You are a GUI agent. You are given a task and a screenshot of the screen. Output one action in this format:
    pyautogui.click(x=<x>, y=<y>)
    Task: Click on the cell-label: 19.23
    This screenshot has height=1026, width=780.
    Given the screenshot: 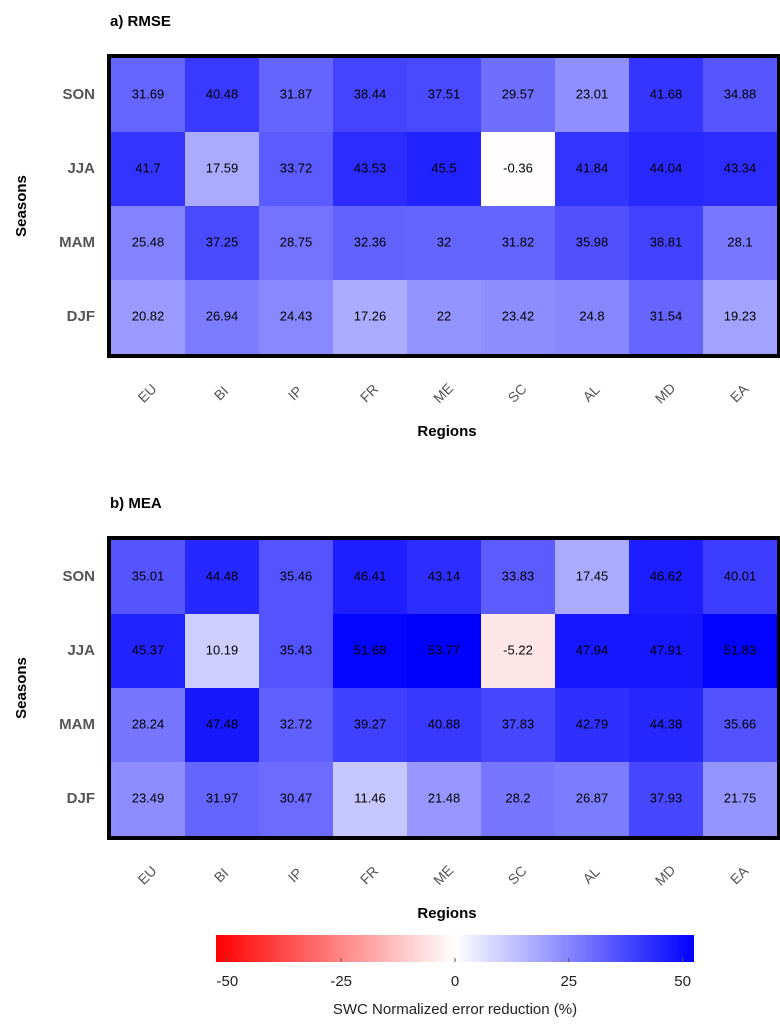 What is the action you would take?
    pyautogui.click(x=740, y=315)
    